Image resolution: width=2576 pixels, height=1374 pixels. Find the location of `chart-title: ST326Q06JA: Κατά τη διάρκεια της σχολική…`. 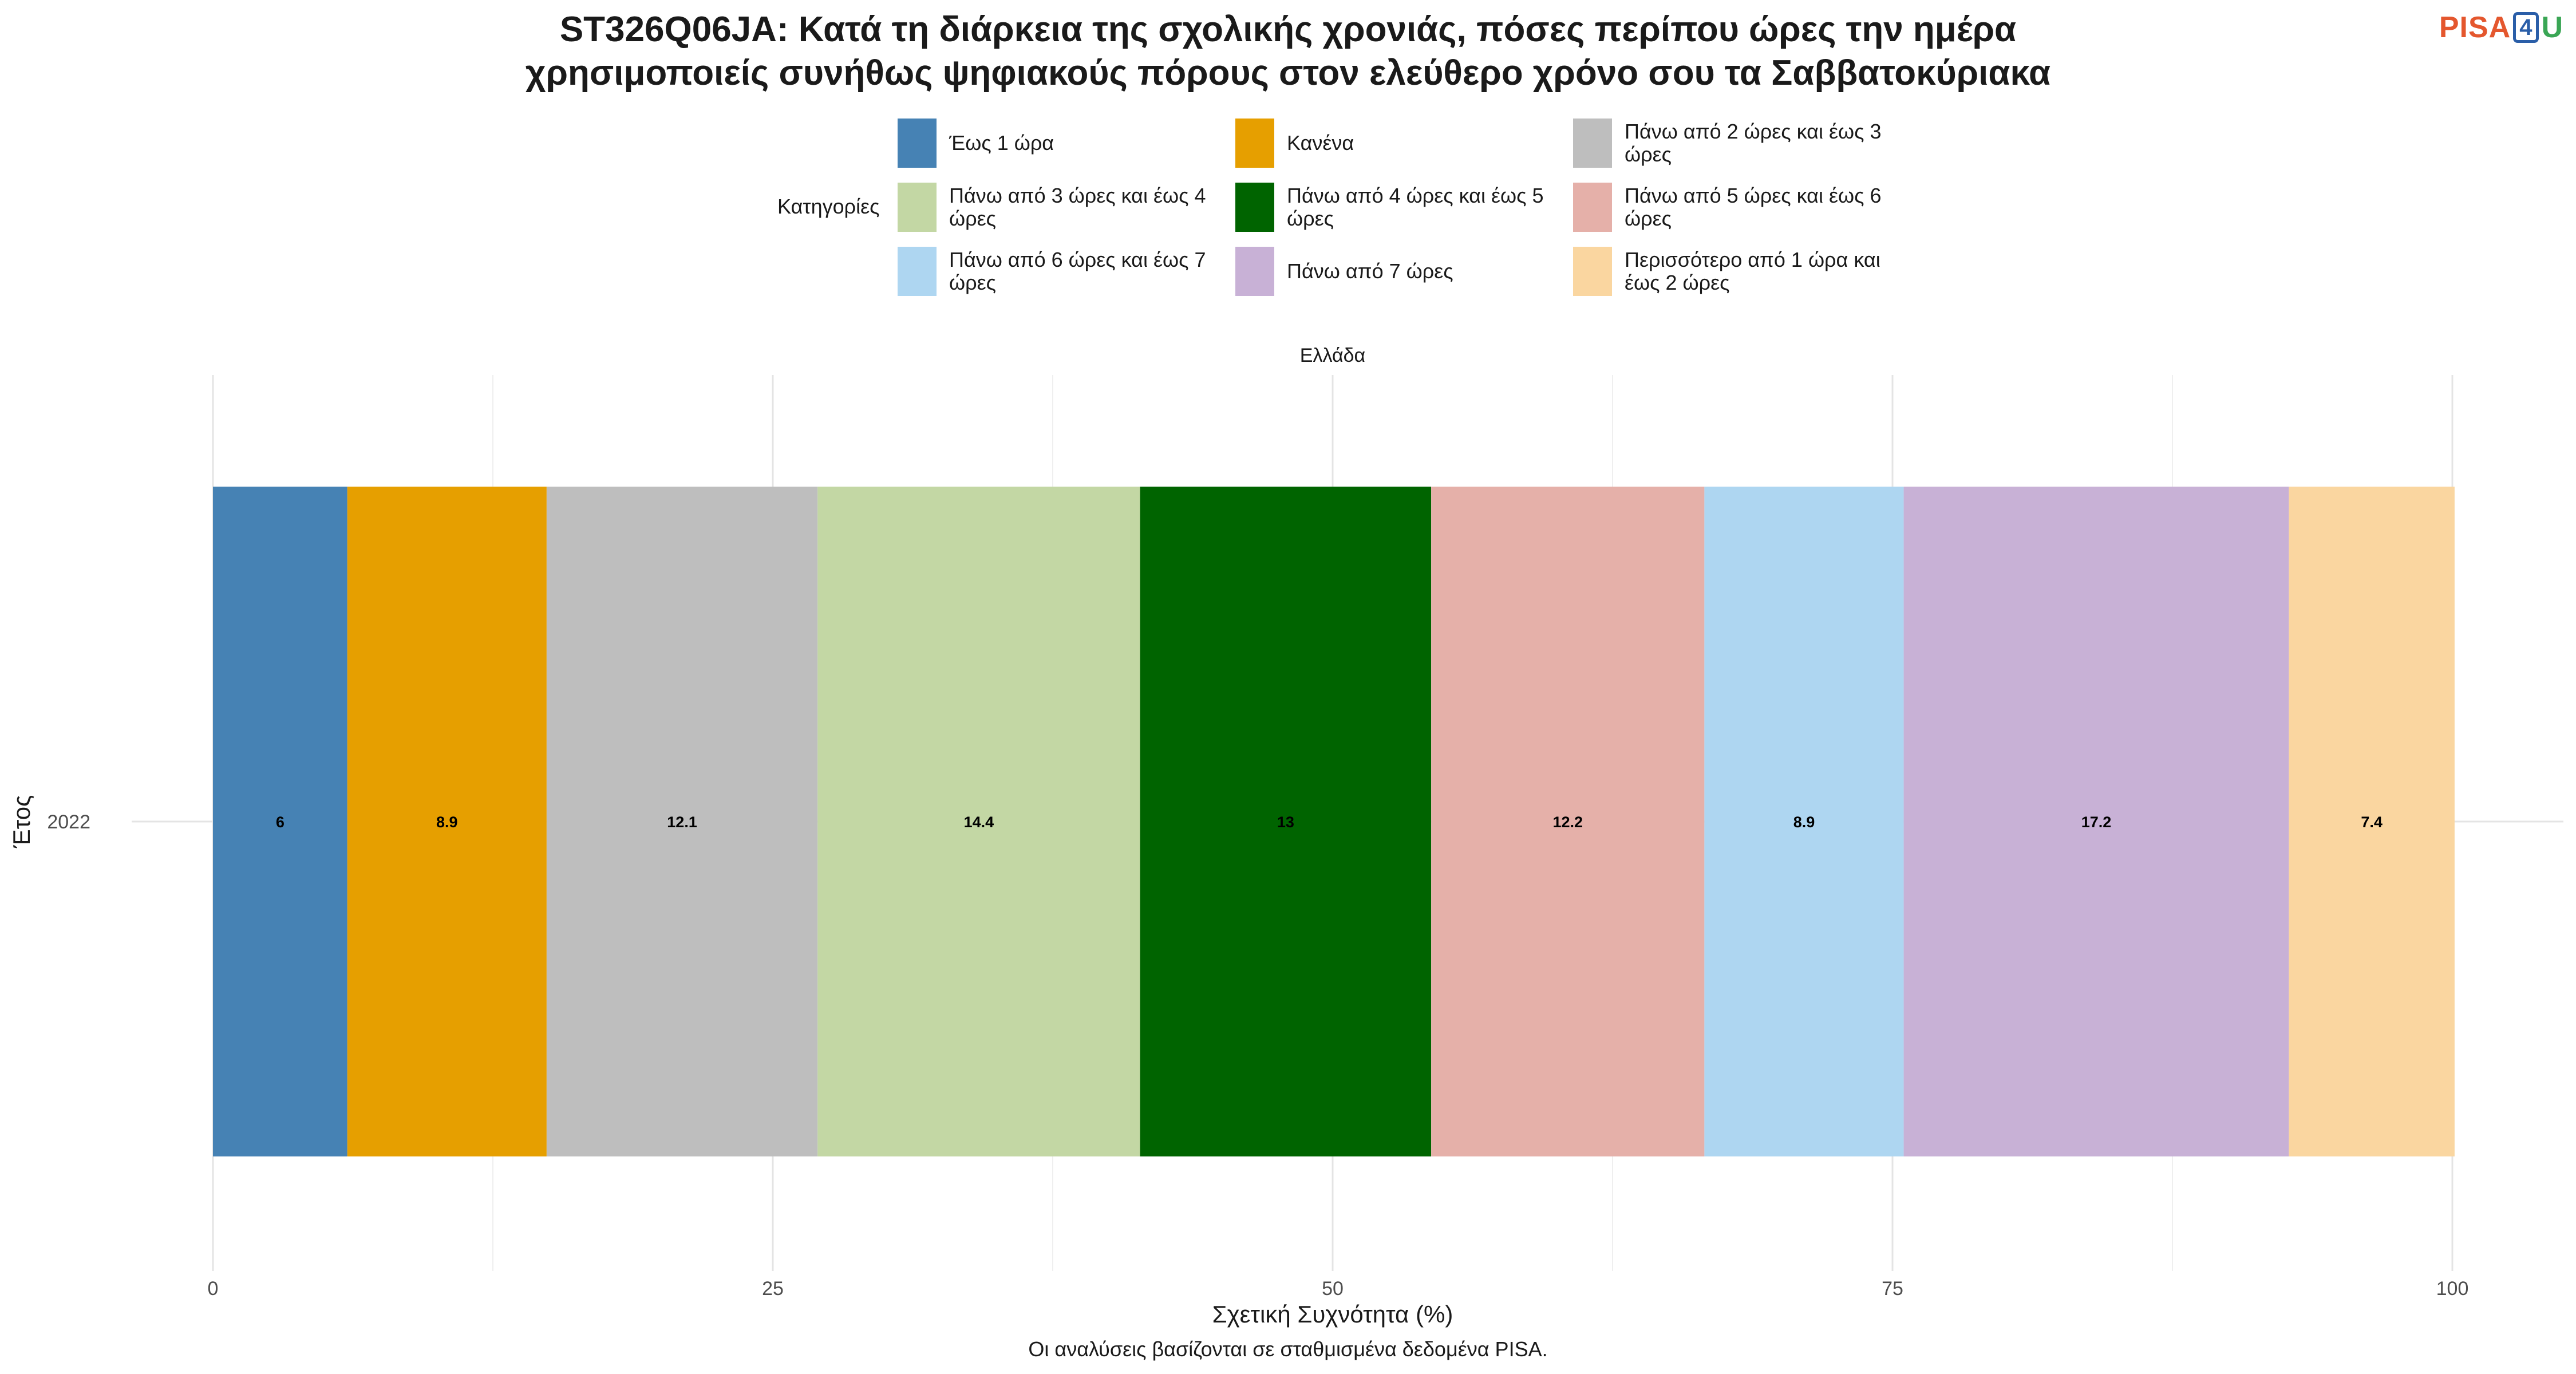

chart-title: ST326Q06JA: Κατά τη διάρκεια της σχολική… is located at coordinates (1288, 51).